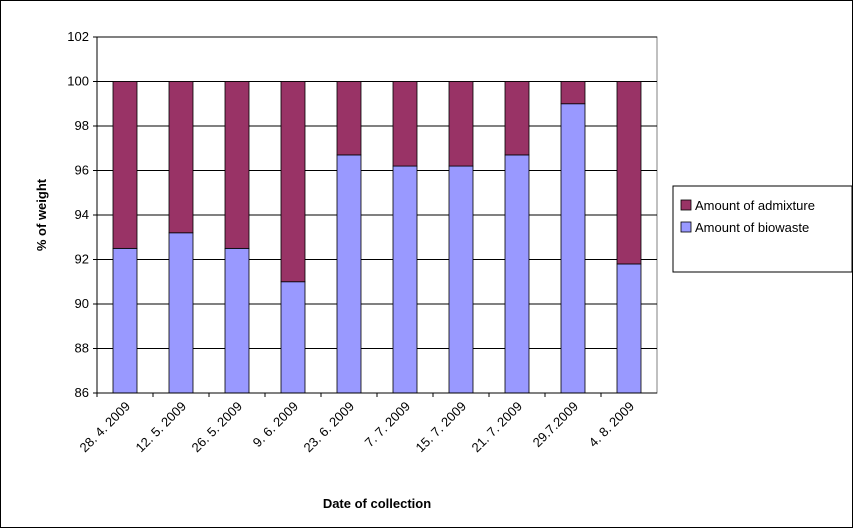 The image size is (853, 528). I want to click on y-tick-label: 92, so click(82, 259).